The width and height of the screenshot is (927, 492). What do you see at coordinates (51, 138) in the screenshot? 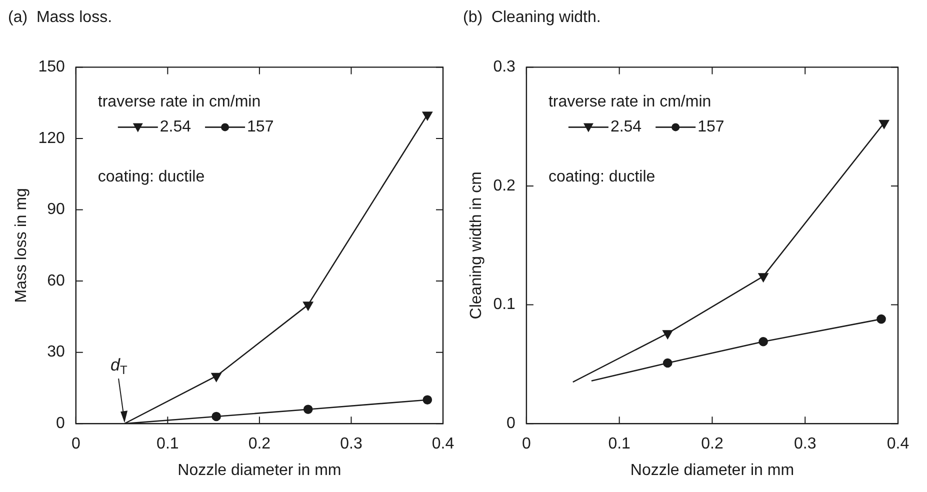
I see `y-tick-label: 120` at bounding box center [51, 138].